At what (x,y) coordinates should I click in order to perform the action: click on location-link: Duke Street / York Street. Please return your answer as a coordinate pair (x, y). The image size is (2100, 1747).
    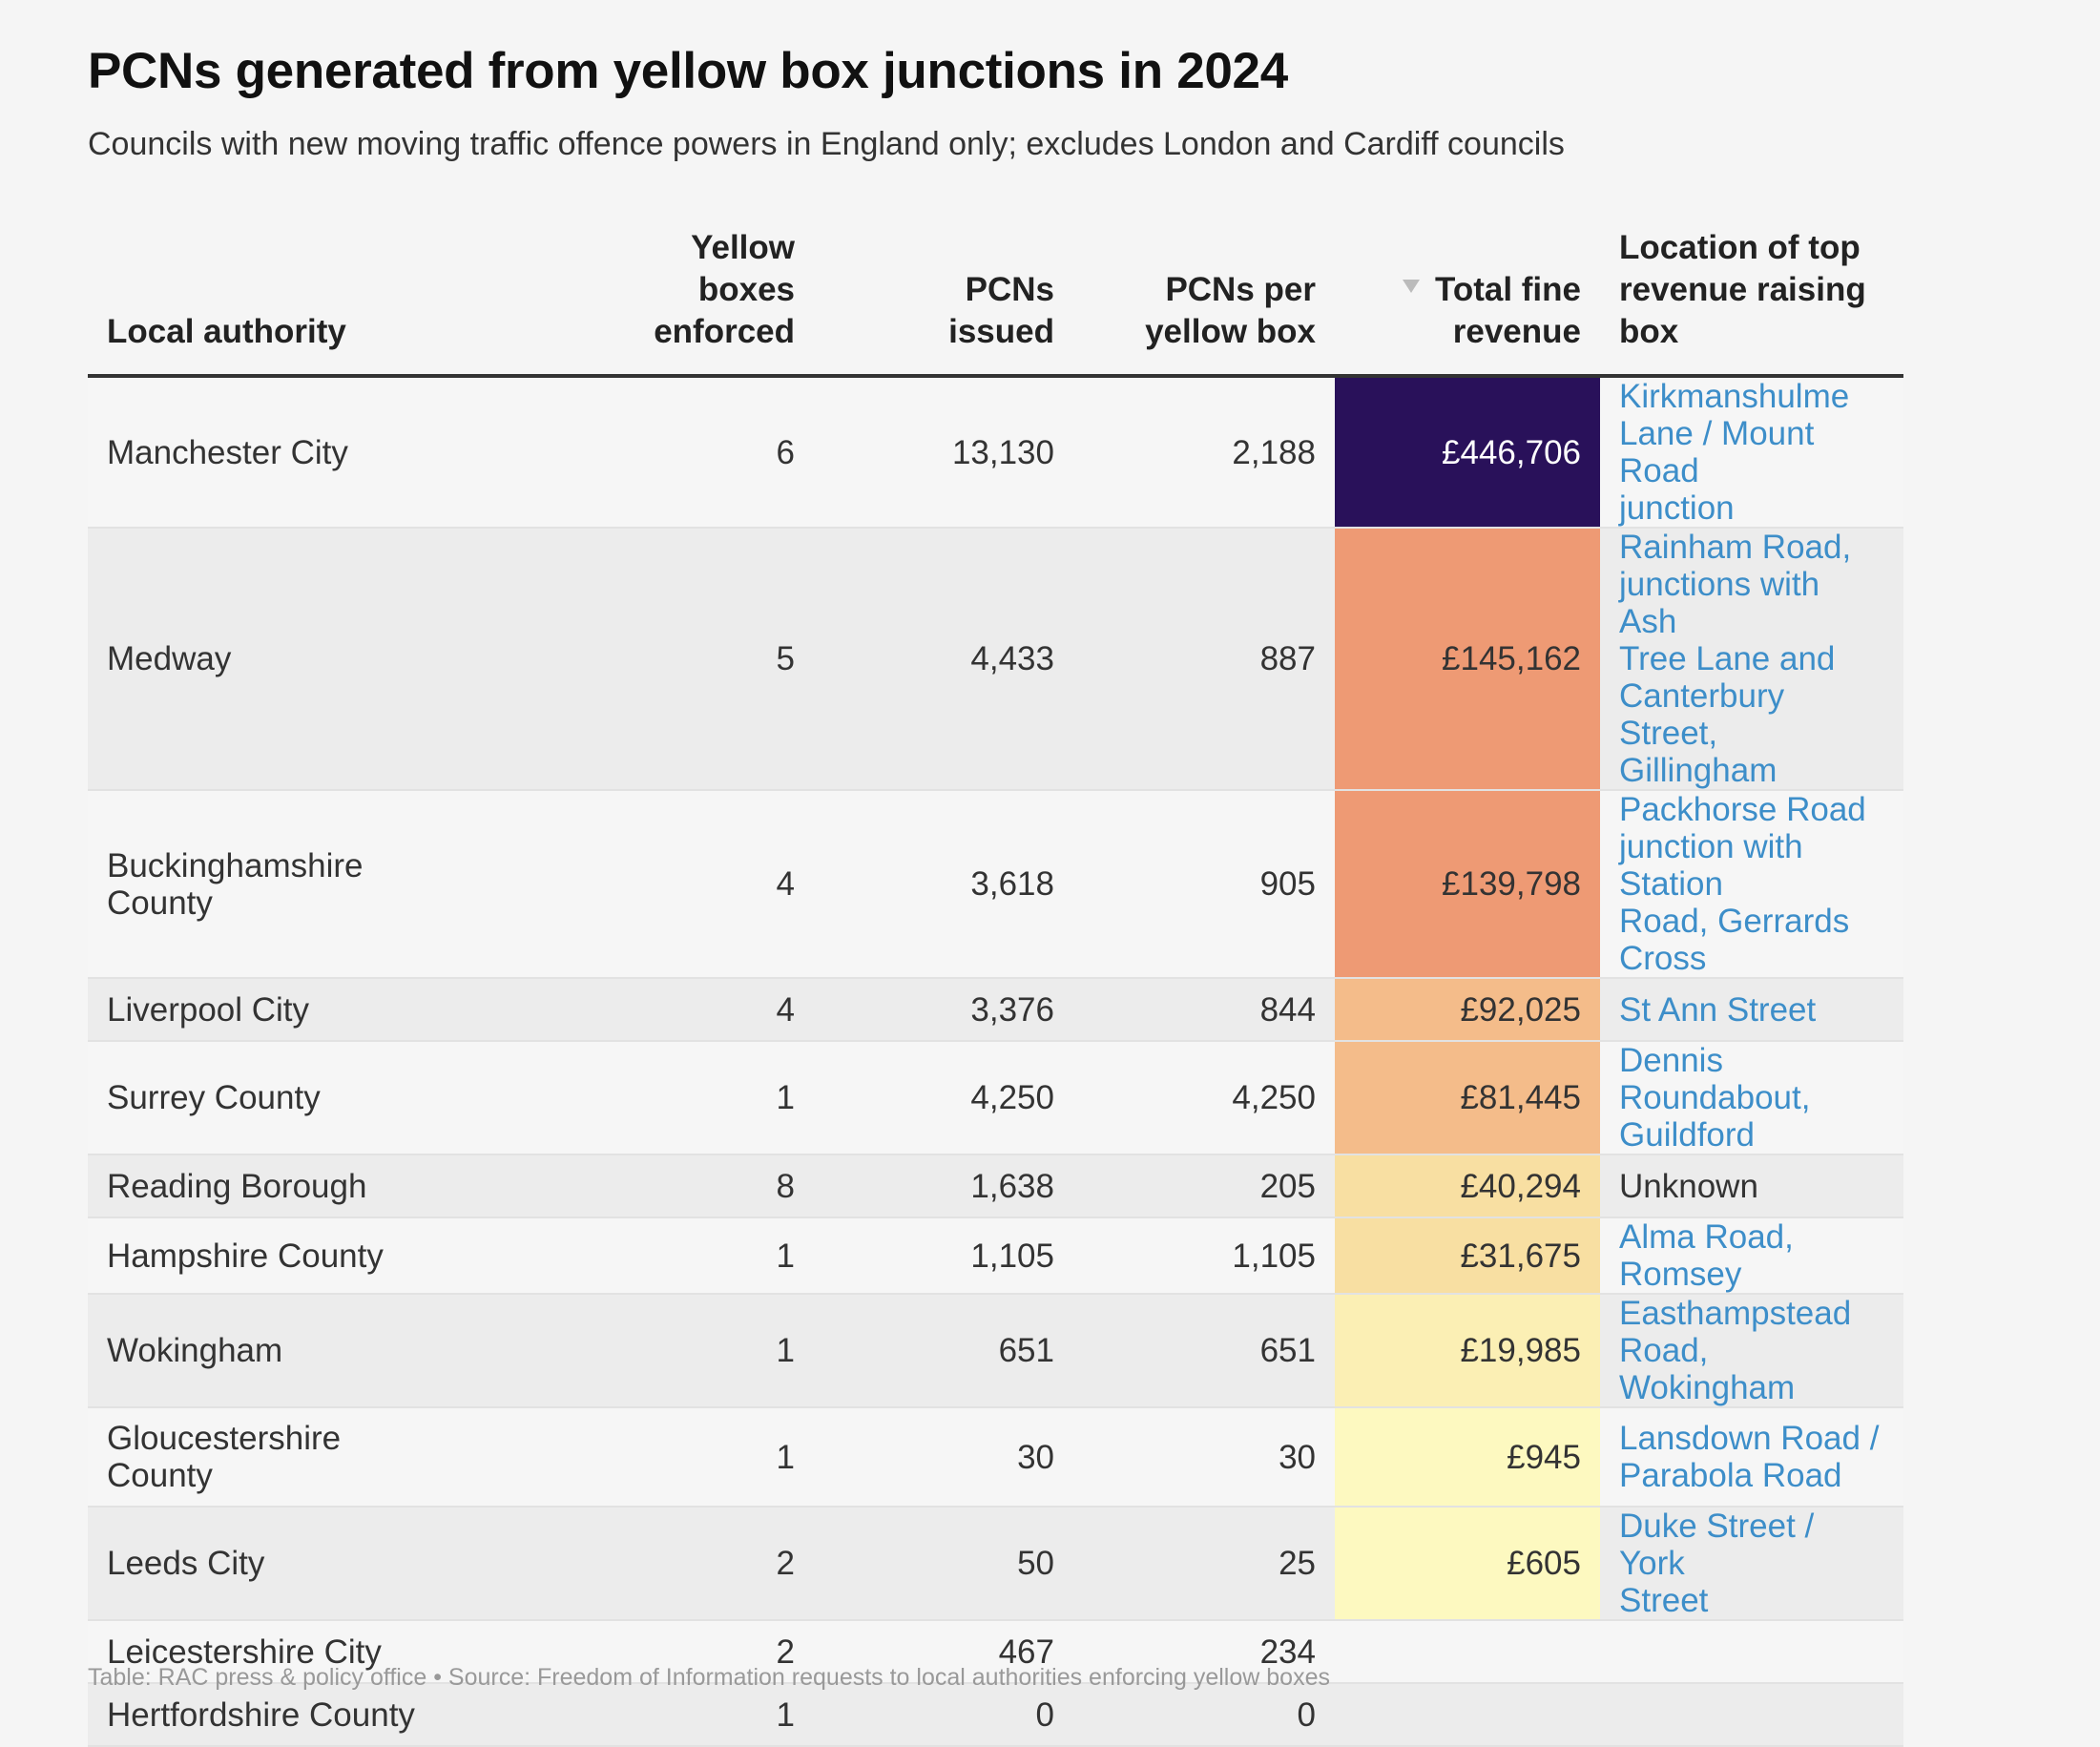
    Looking at the image, I should click on (1717, 1563).